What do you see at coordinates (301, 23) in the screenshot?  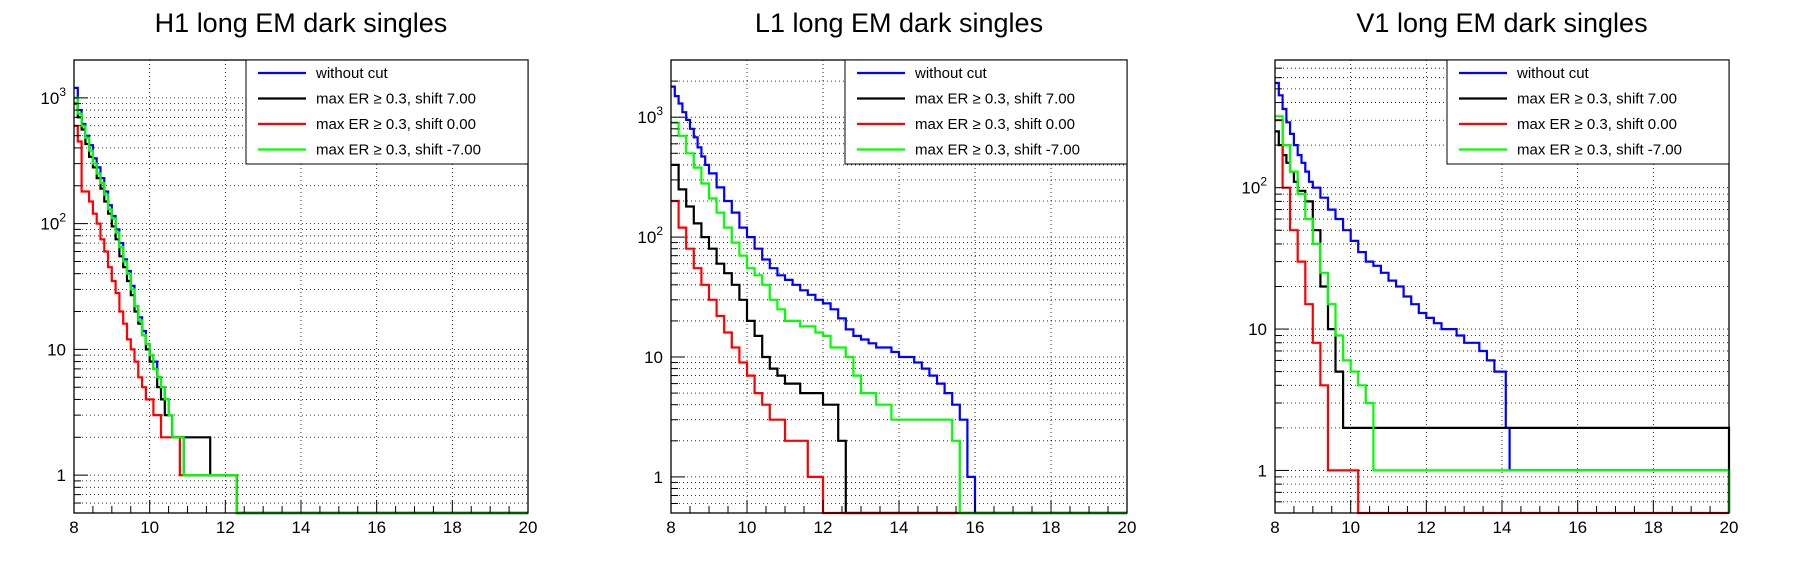 I see `chart-title: H1 long EM dark singles` at bounding box center [301, 23].